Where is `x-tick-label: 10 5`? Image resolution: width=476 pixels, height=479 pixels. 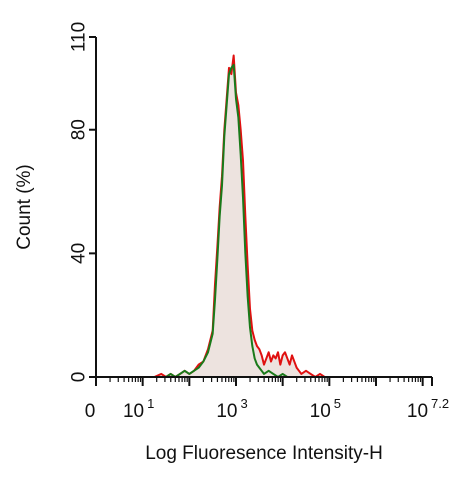
x-tick-label: 10 5 is located at coordinates (325, 409).